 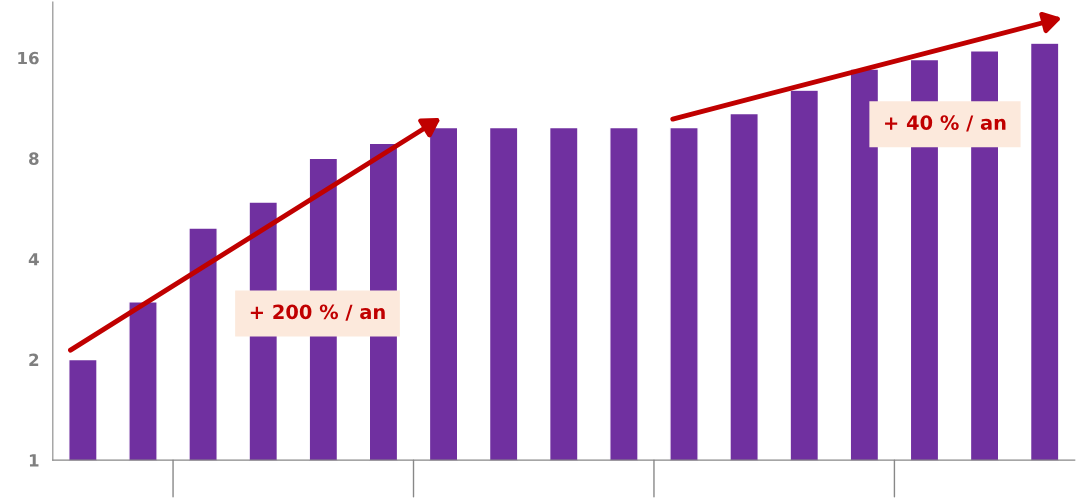 What do you see at coordinates (34, 359) in the screenshot?
I see `y-tick-label: 2` at bounding box center [34, 359].